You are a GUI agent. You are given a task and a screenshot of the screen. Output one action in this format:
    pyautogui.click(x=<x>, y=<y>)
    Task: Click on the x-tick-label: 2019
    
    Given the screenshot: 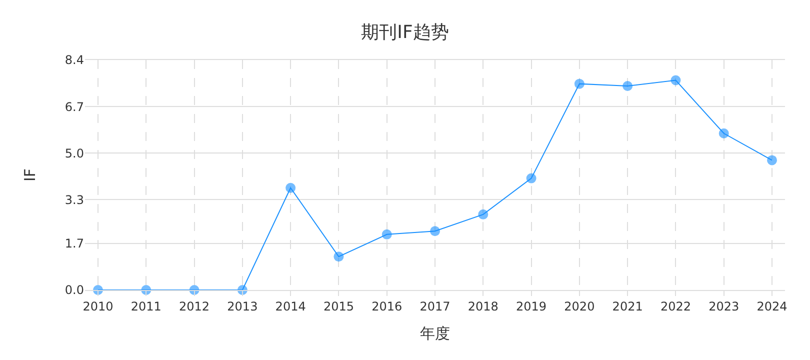 What is the action you would take?
    pyautogui.click(x=531, y=306)
    